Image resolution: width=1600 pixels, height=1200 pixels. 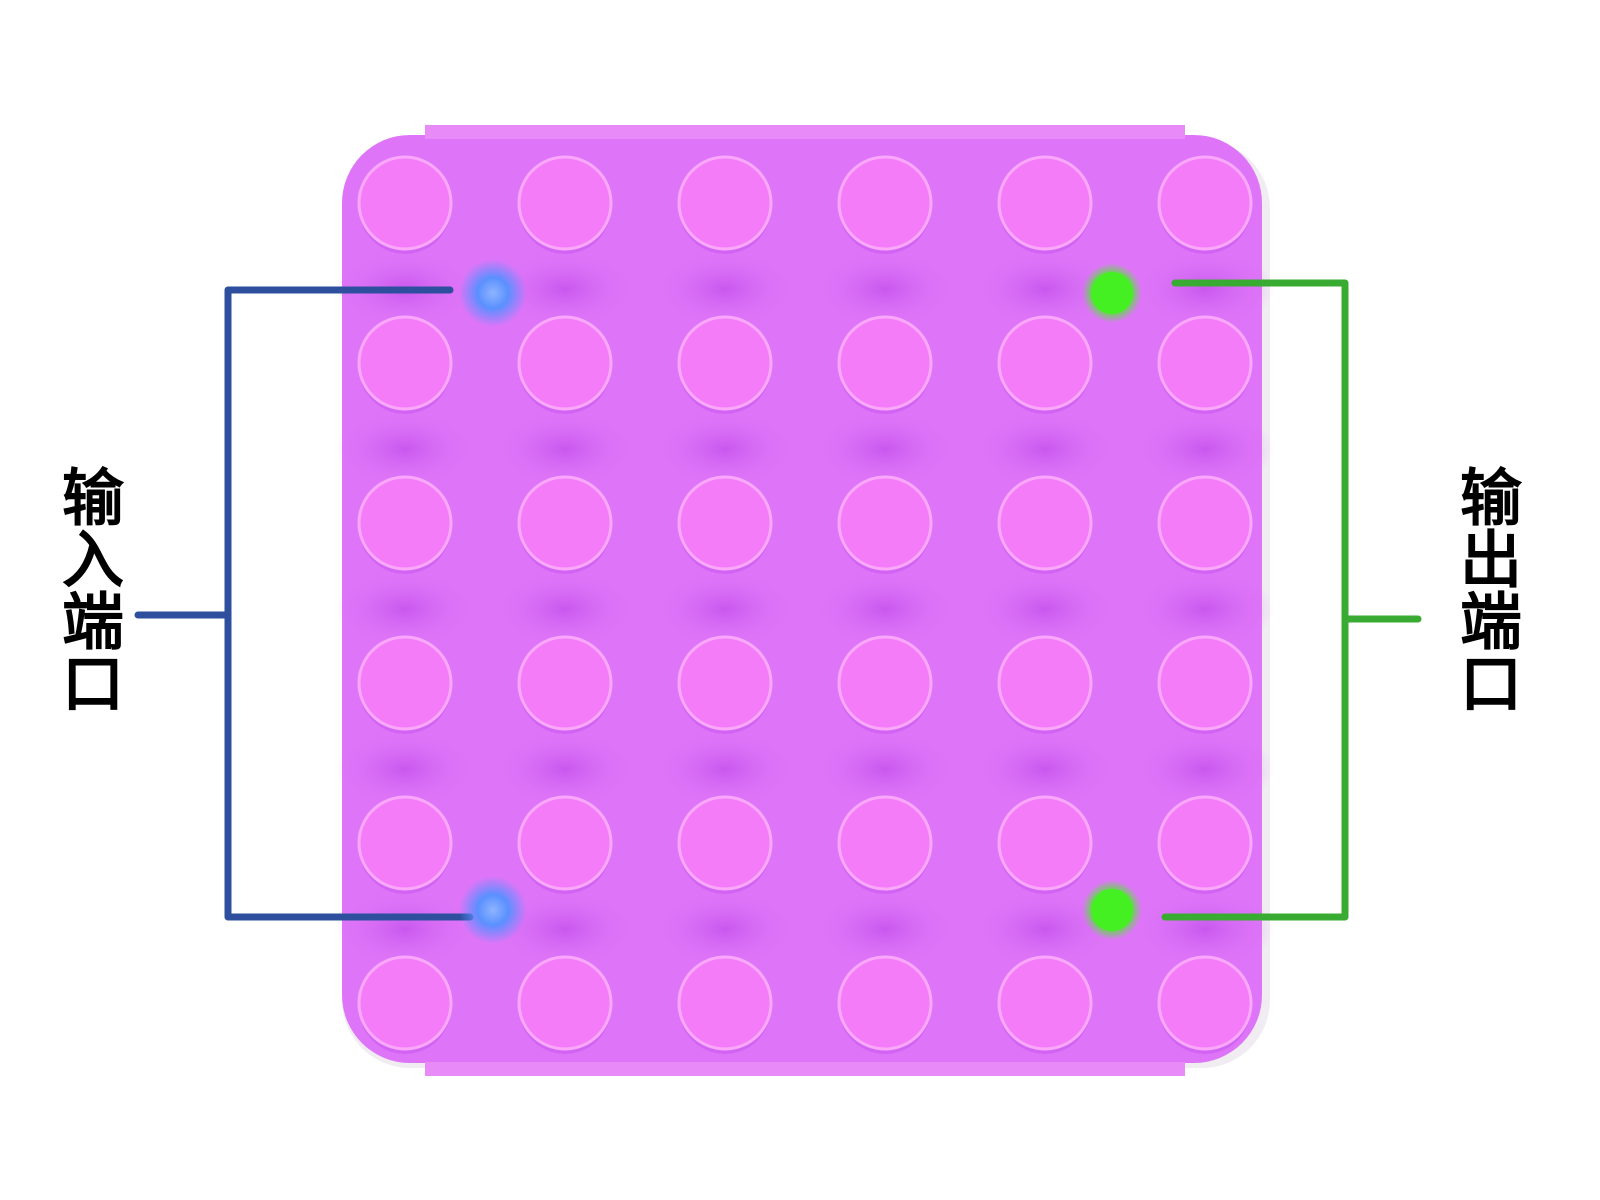 I want to click on board-top-edge, so click(x=805, y=132).